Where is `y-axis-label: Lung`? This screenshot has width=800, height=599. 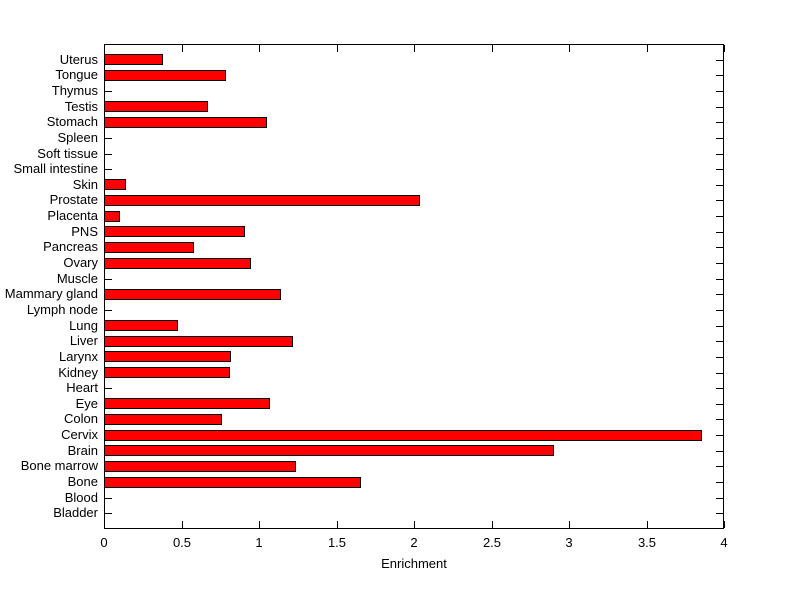
y-axis-label: Lung is located at coordinates (83, 325).